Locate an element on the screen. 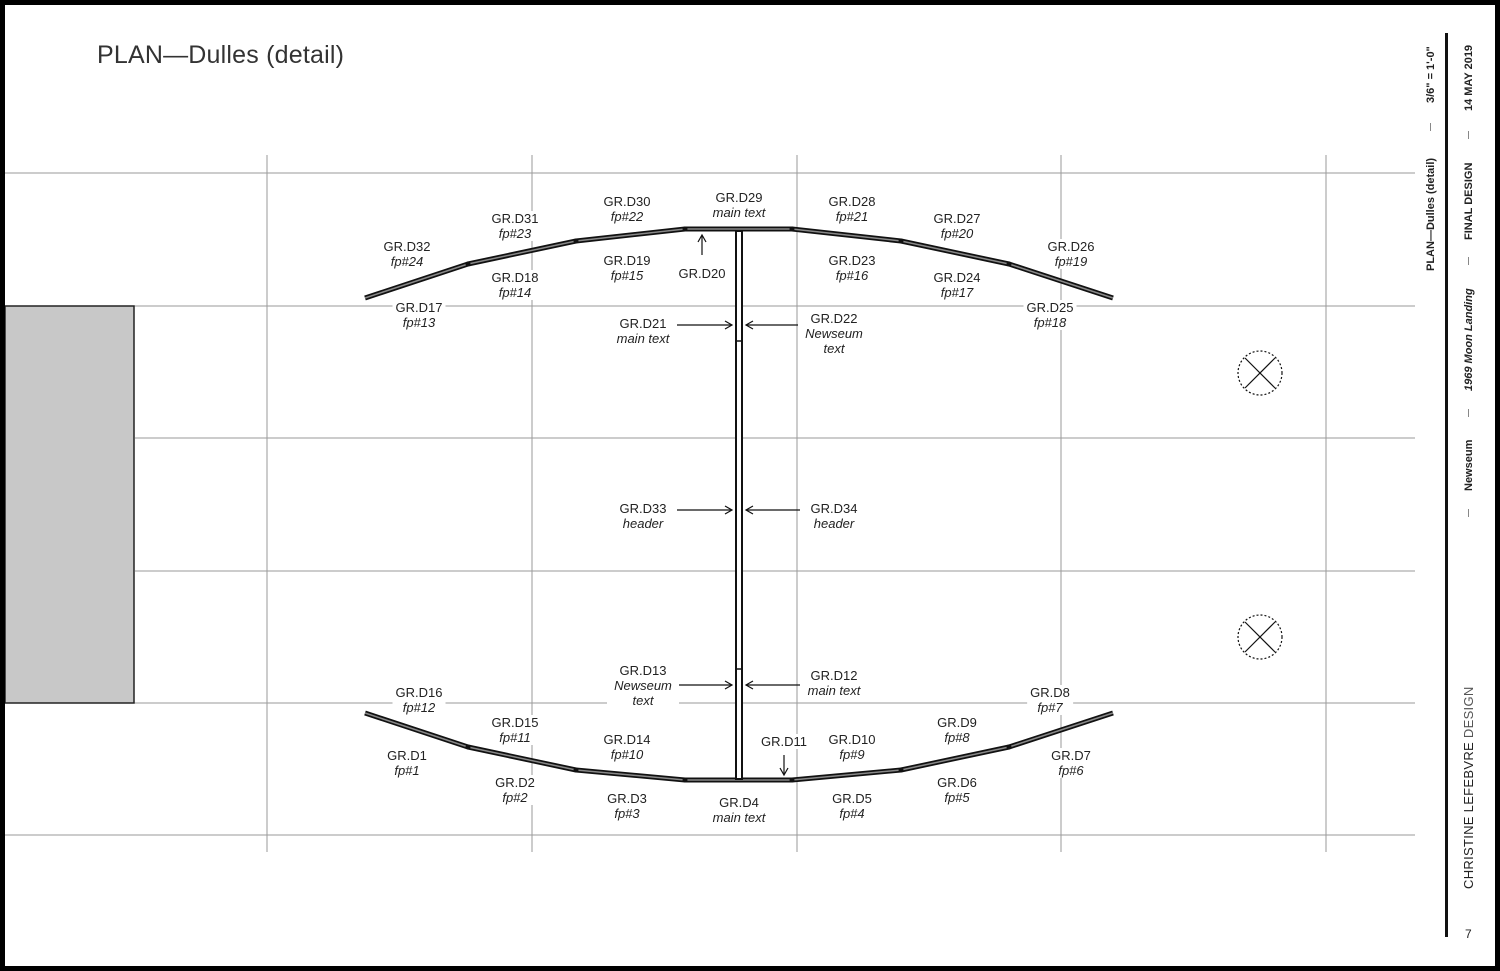 Image resolution: width=1500 pixels, height=971 pixels. panel-code: GR.D16 is located at coordinates (419, 692).